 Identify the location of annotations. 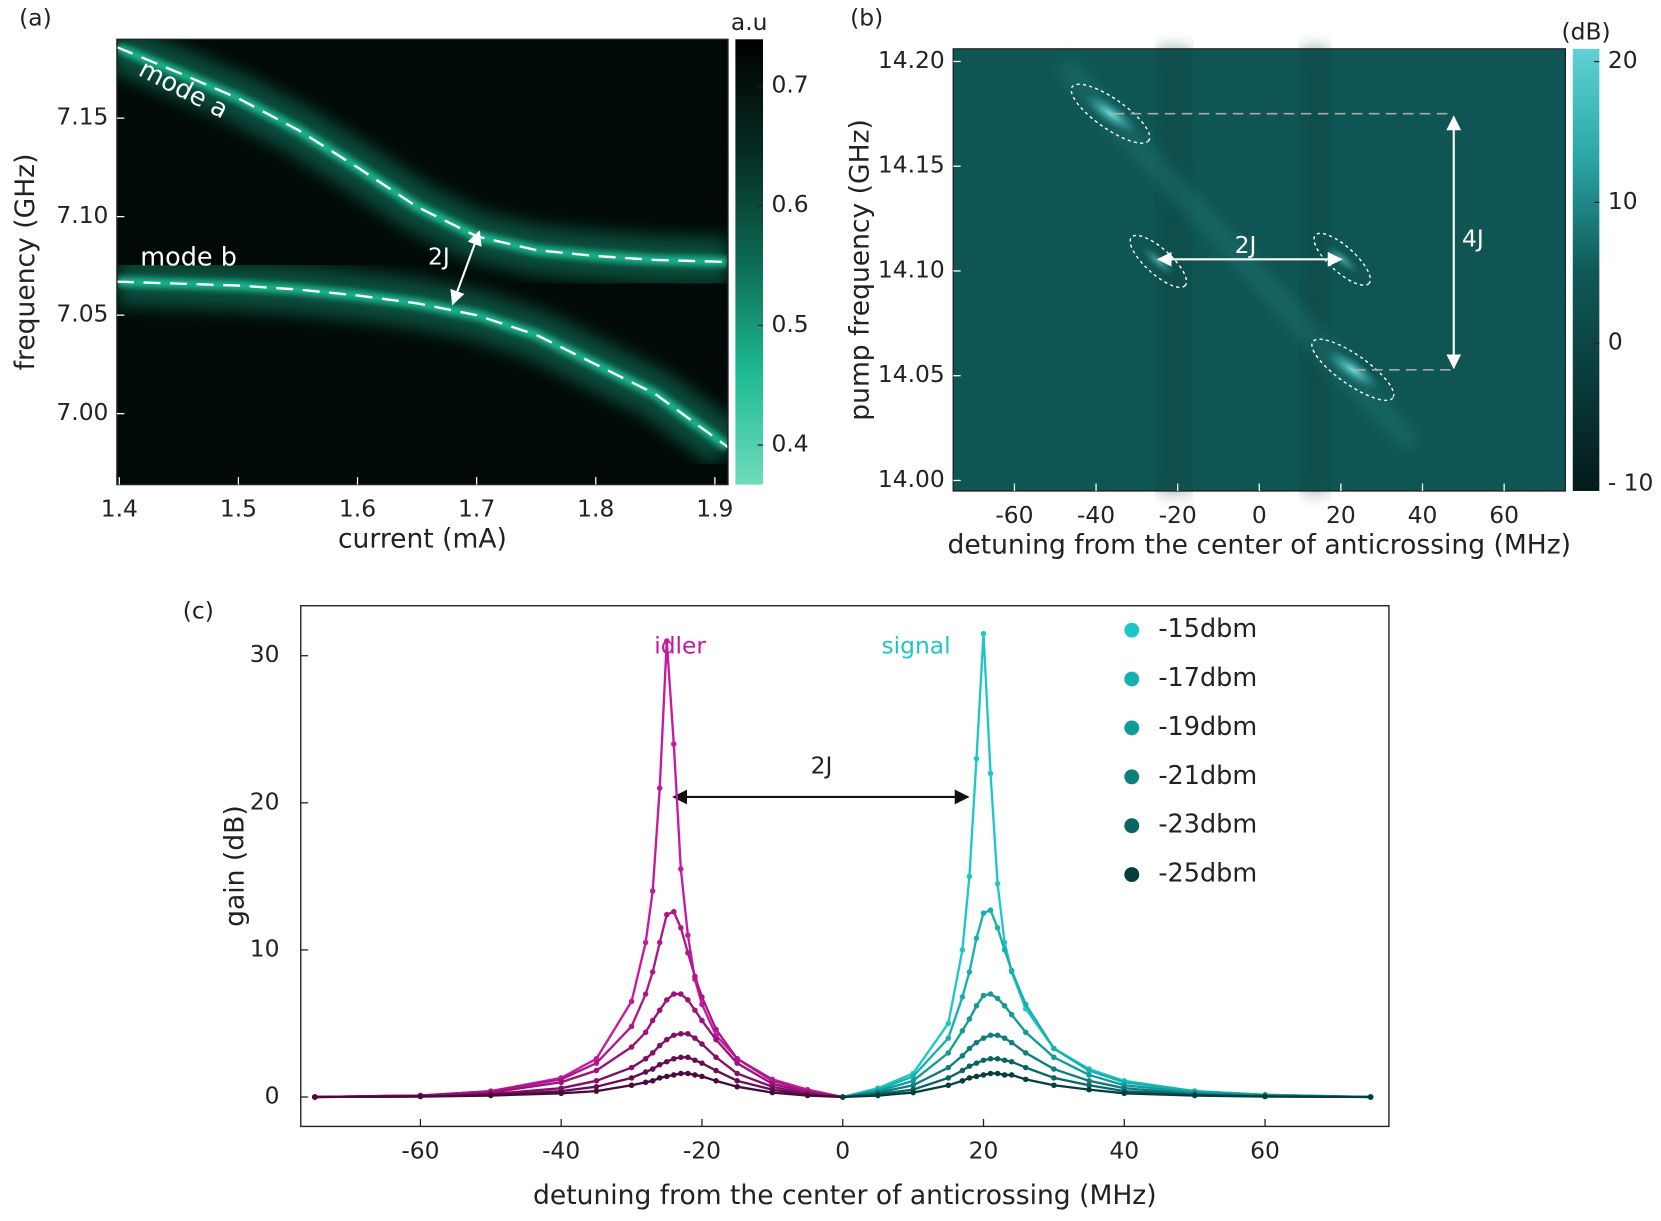
(1258, 269).